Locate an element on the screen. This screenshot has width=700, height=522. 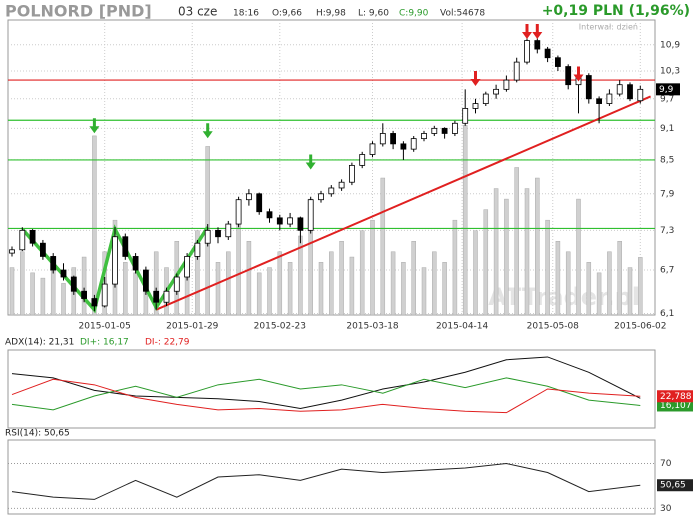
ohlc-label: H:9,98 is located at coordinates (331, 14).